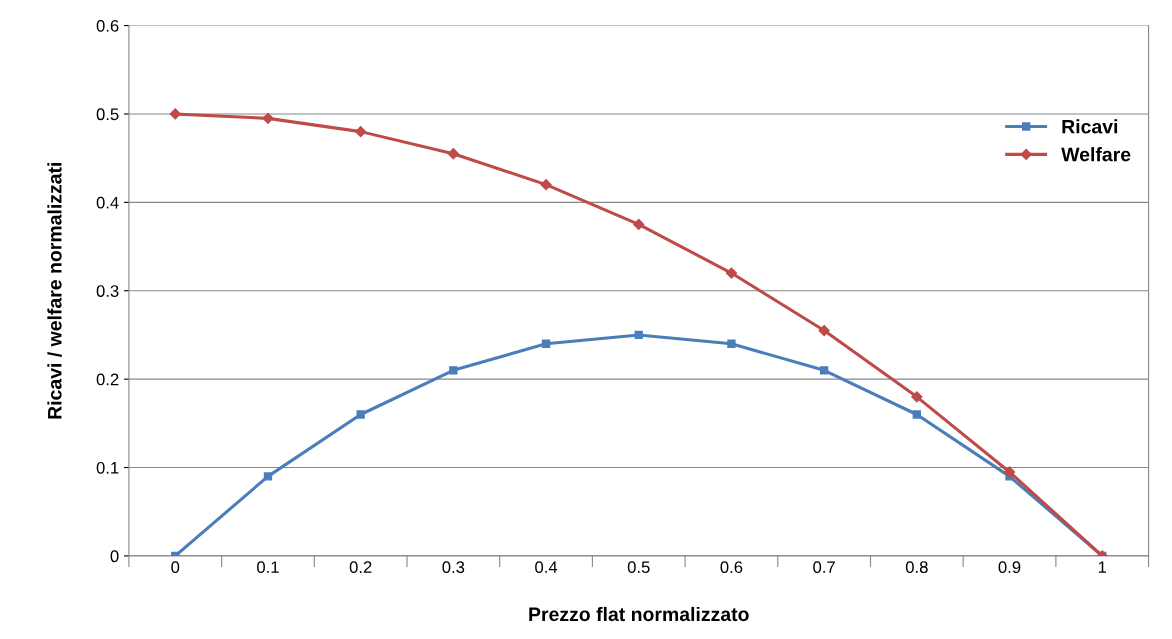  I want to click on y-tick-label: 0.5, so click(107, 114).